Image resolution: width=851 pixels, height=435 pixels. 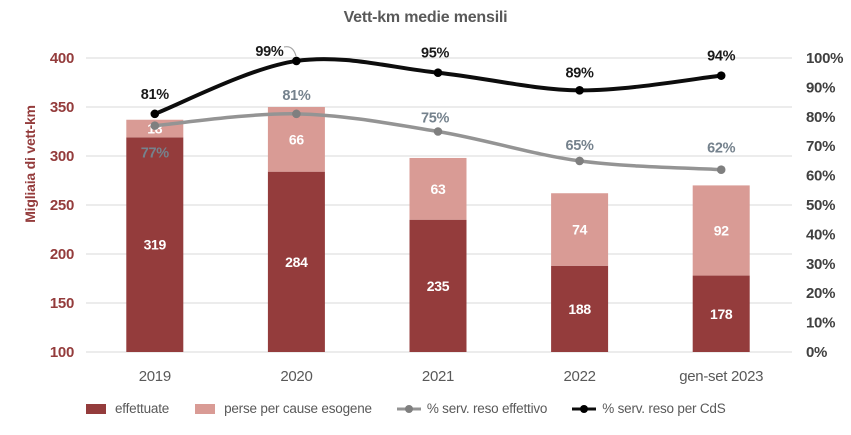 What do you see at coordinates (820, 176) in the screenshot?
I see `y-right-tick-label: 60%` at bounding box center [820, 176].